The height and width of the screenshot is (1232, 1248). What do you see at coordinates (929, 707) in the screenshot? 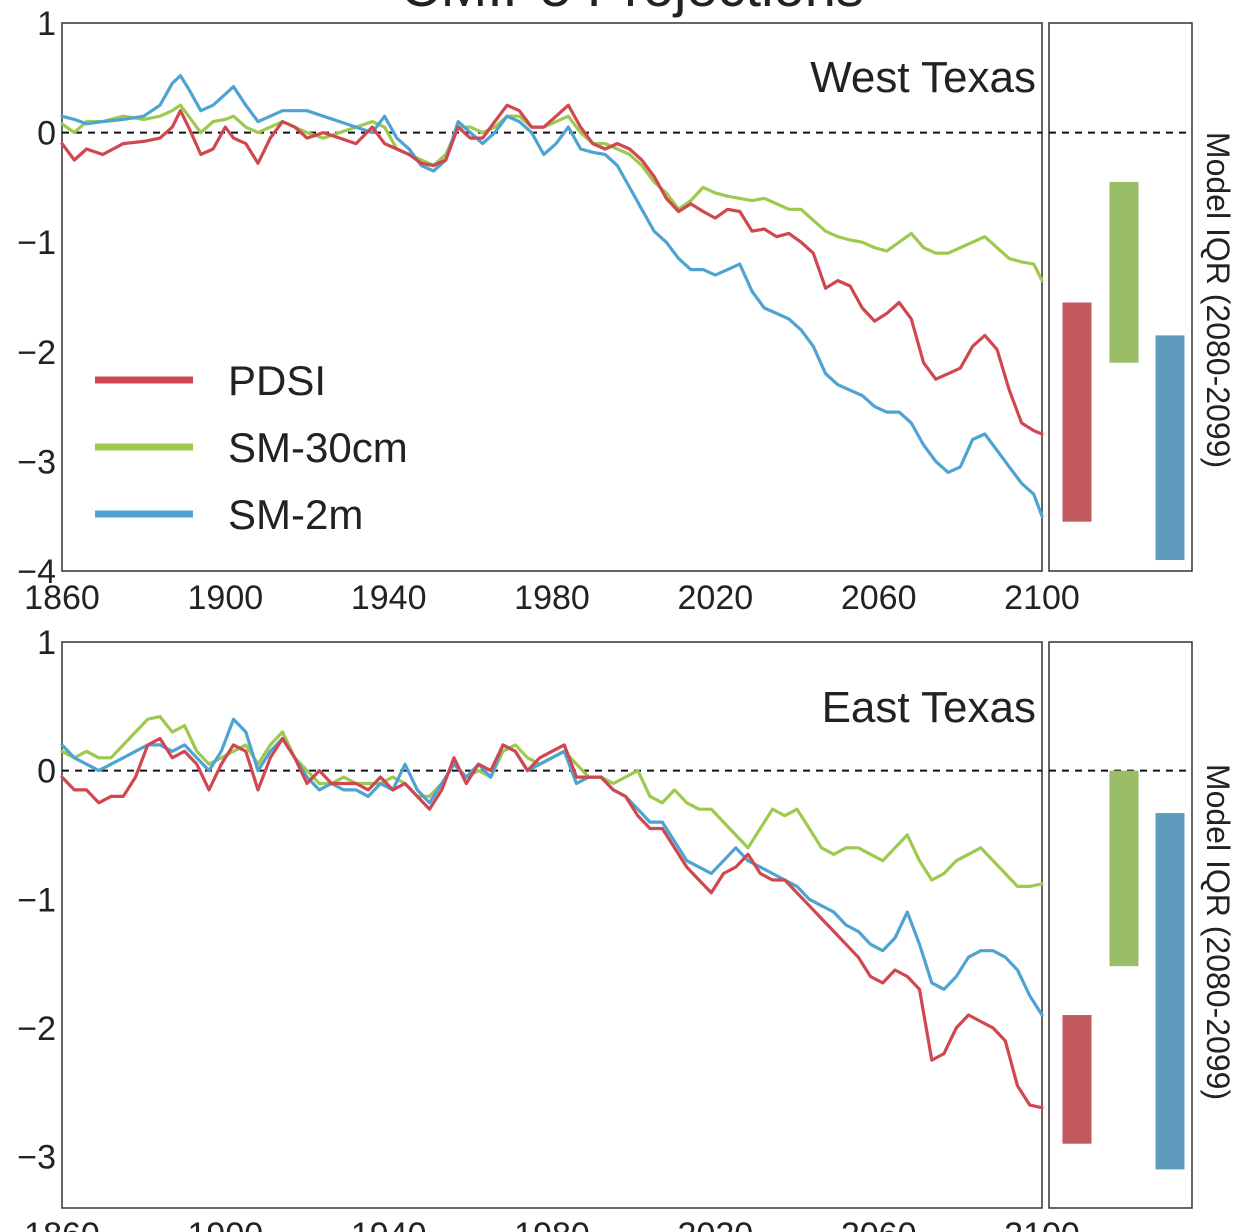
I see `east-texas-title: East Texas` at bounding box center [929, 707].